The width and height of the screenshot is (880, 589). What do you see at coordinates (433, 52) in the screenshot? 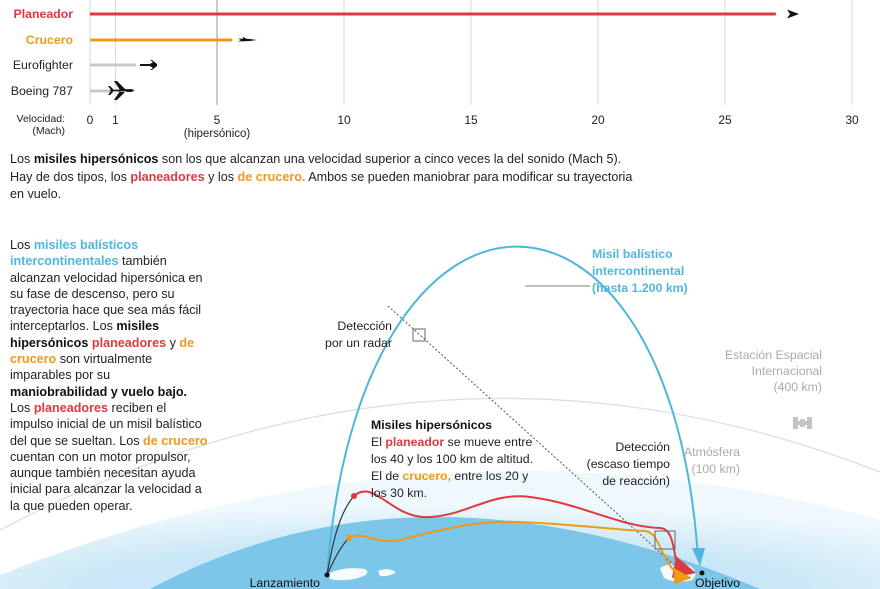
I see `bars` at bounding box center [433, 52].